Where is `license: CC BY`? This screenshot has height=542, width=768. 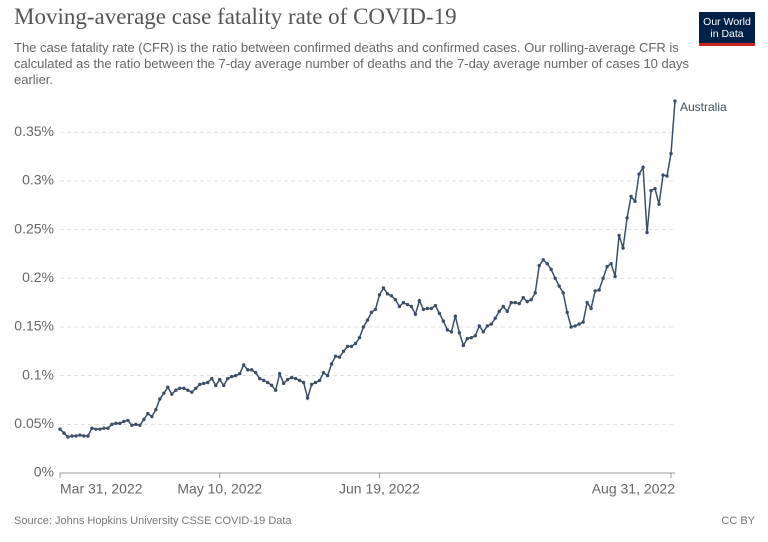 license: CC BY is located at coordinates (738, 521).